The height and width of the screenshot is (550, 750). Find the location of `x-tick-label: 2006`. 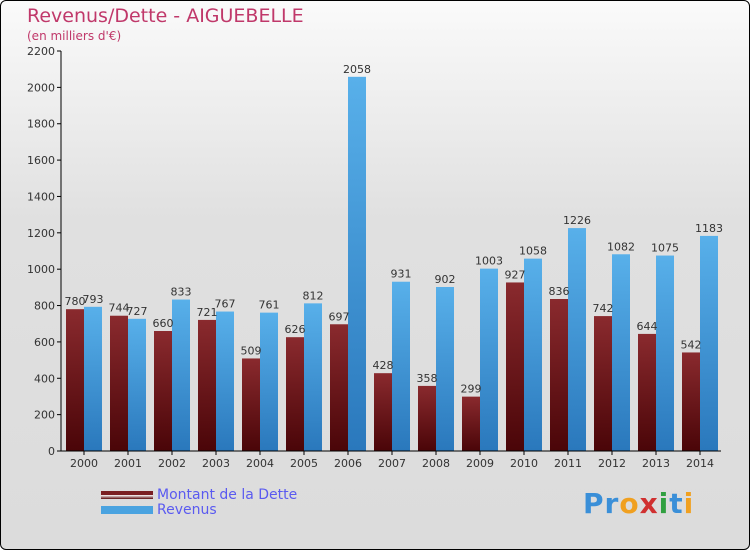

x-tick-label: 2006 is located at coordinates (348, 463).